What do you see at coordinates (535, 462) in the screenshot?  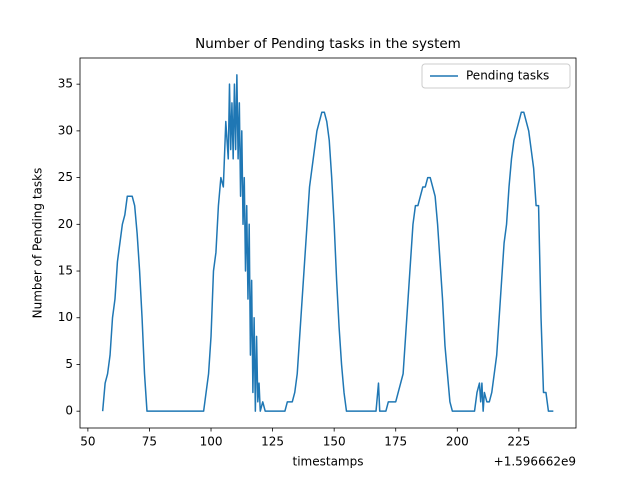 I see `x-offset-label: +1.596662e9` at bounding box center [535, 462].